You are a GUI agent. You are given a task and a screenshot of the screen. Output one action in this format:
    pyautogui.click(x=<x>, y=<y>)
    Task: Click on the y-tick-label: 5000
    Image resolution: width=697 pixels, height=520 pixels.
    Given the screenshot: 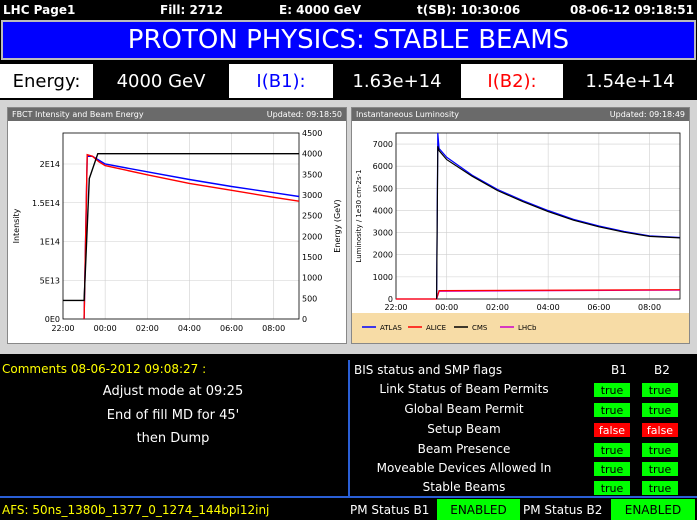 What is the action you would take?
    pyautogui.click(x=383, y=188)
    